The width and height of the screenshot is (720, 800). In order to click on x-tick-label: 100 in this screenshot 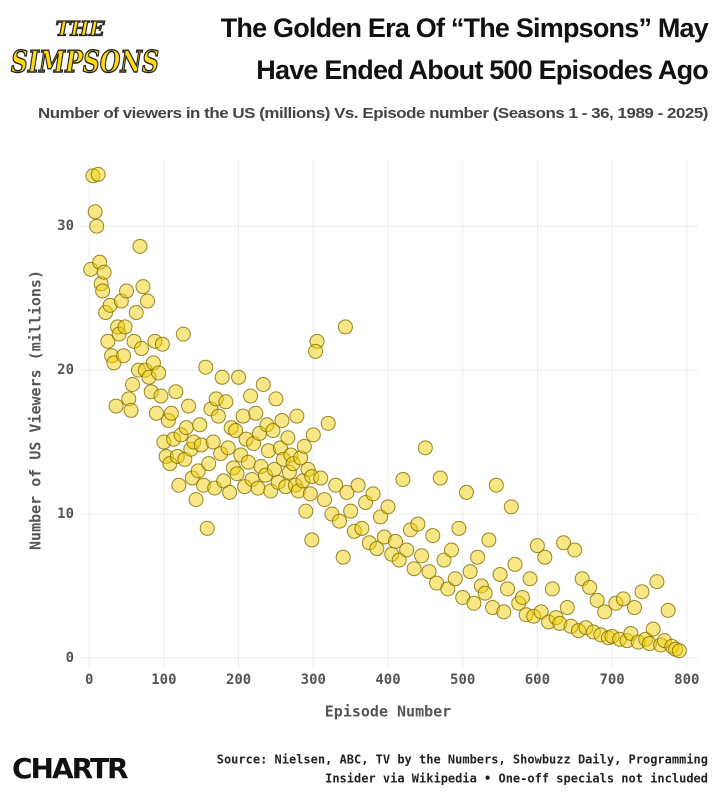, I will do `click(163, 680)`.